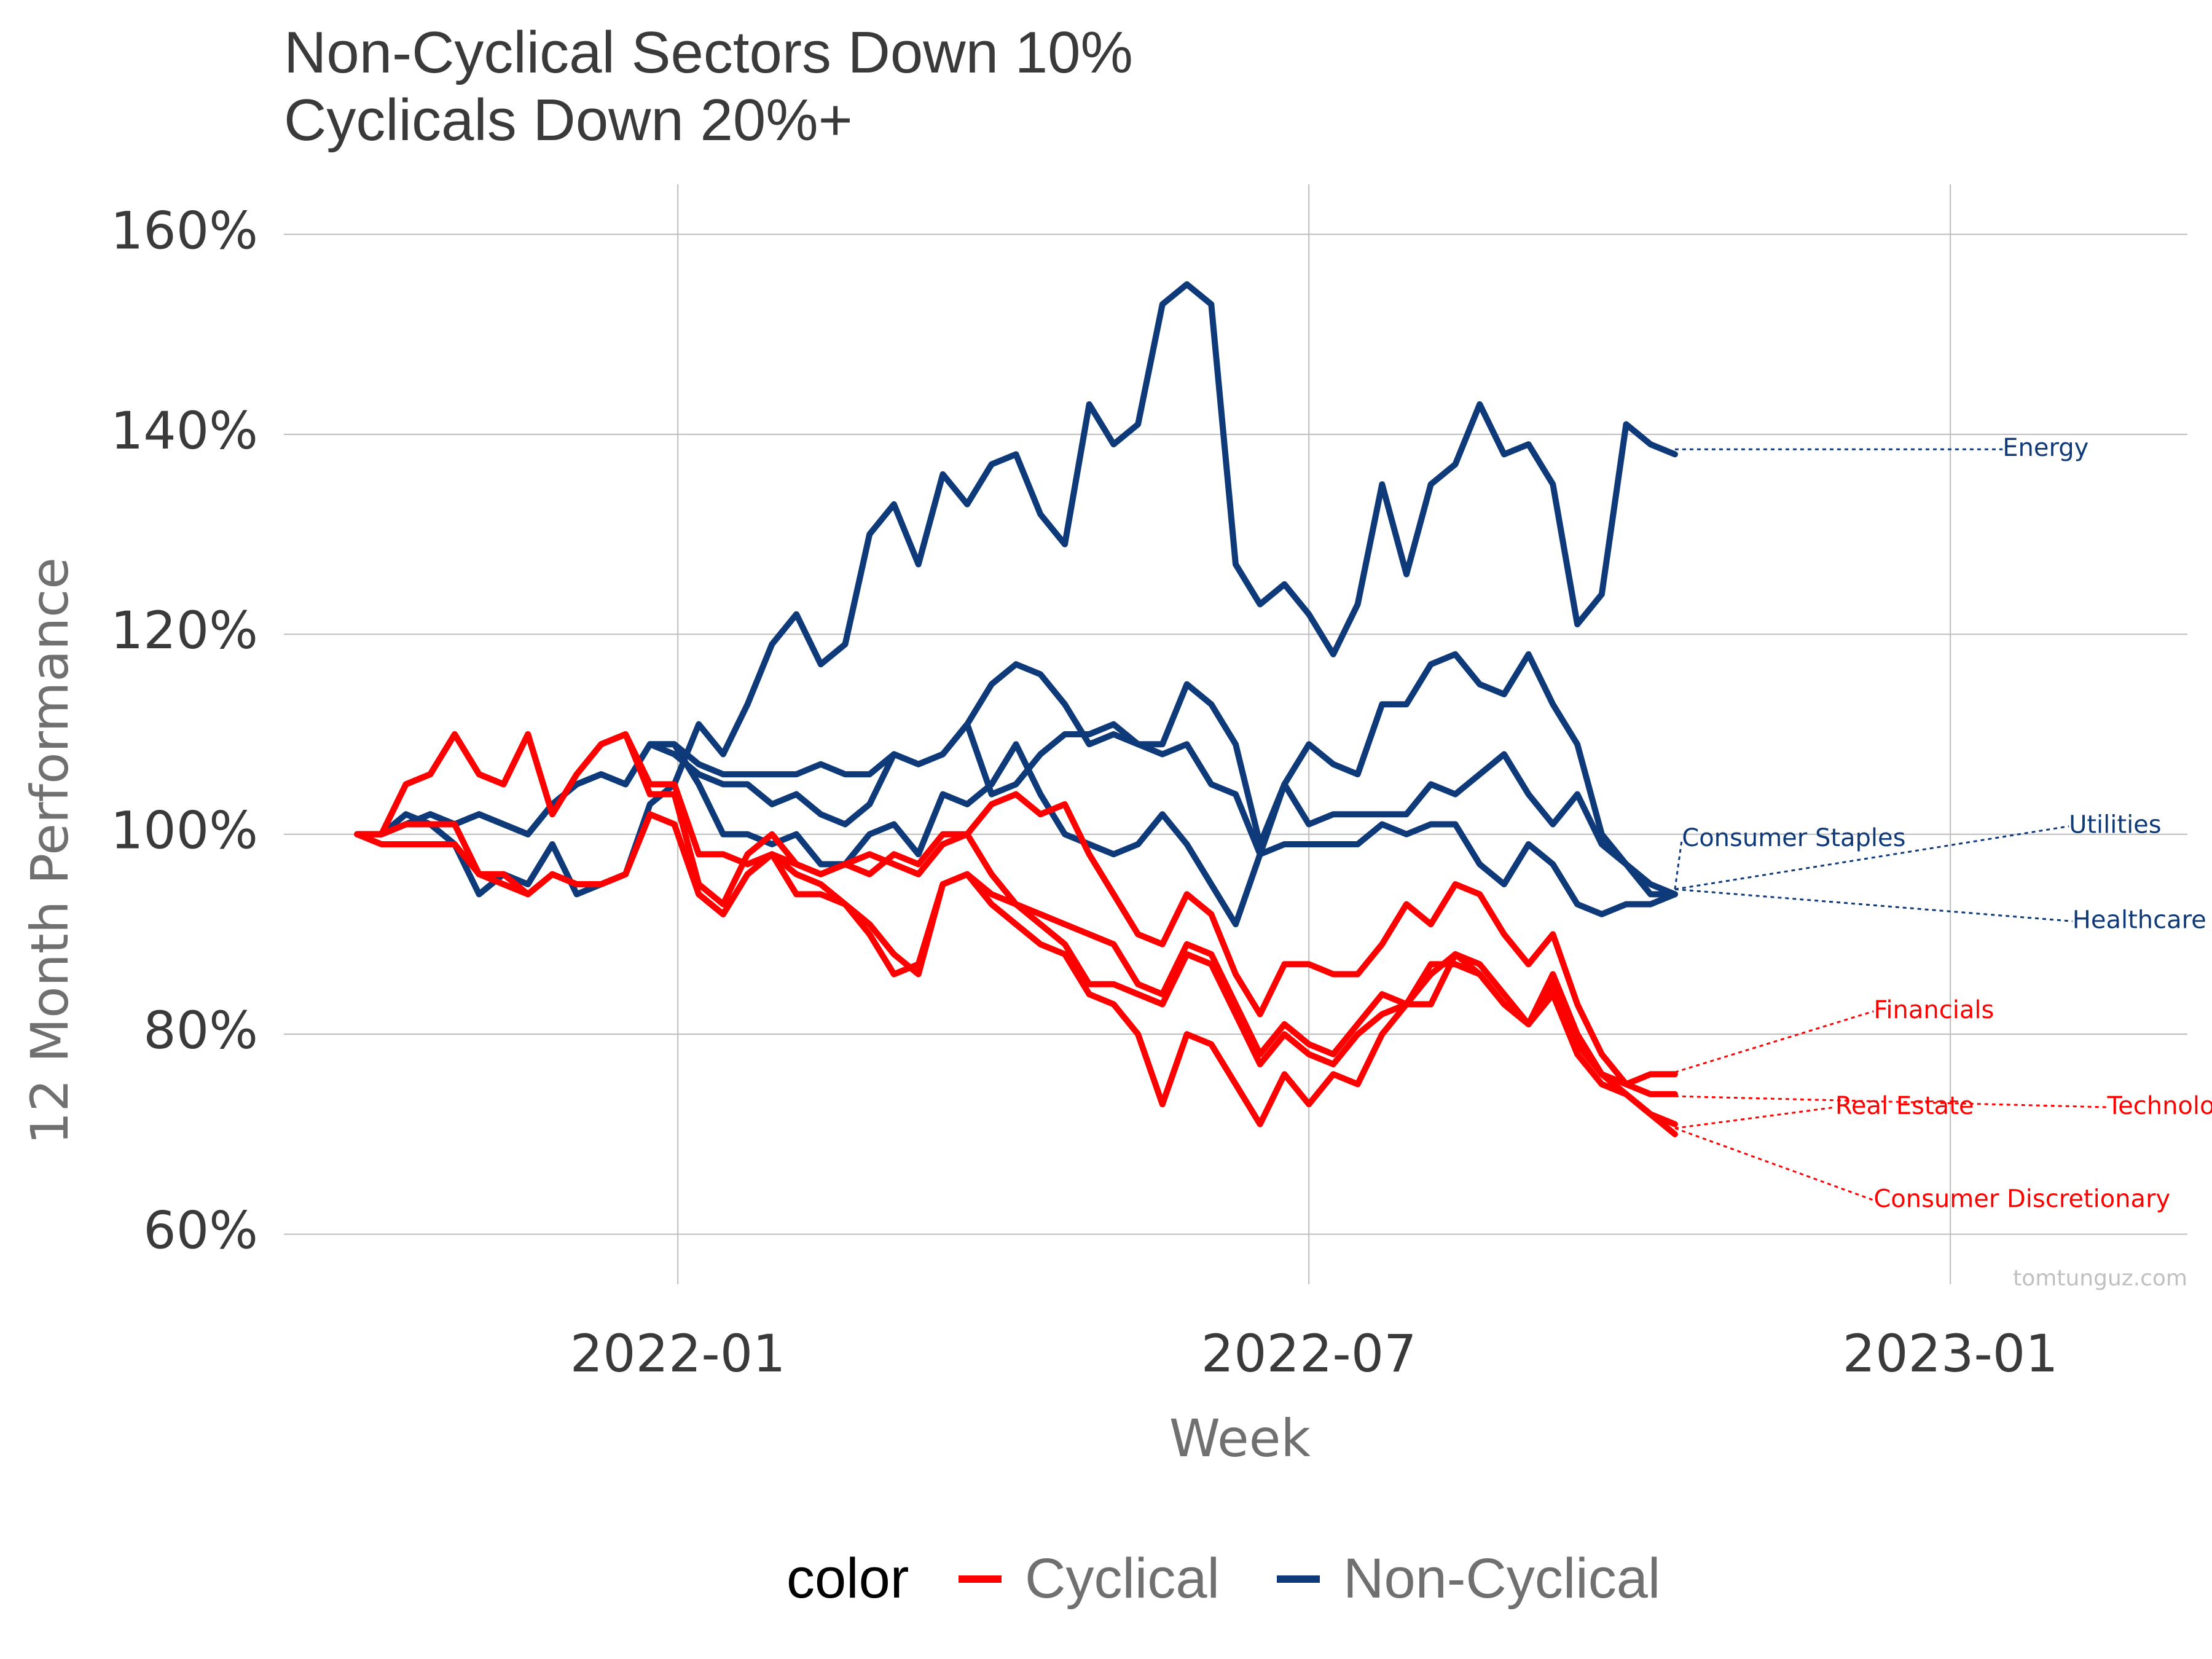 The height and width of the screenshot is (1659, 2212). I want to click on annotation-consumer-discretionary: Consumer Discretionary, so click(2021, 1199).